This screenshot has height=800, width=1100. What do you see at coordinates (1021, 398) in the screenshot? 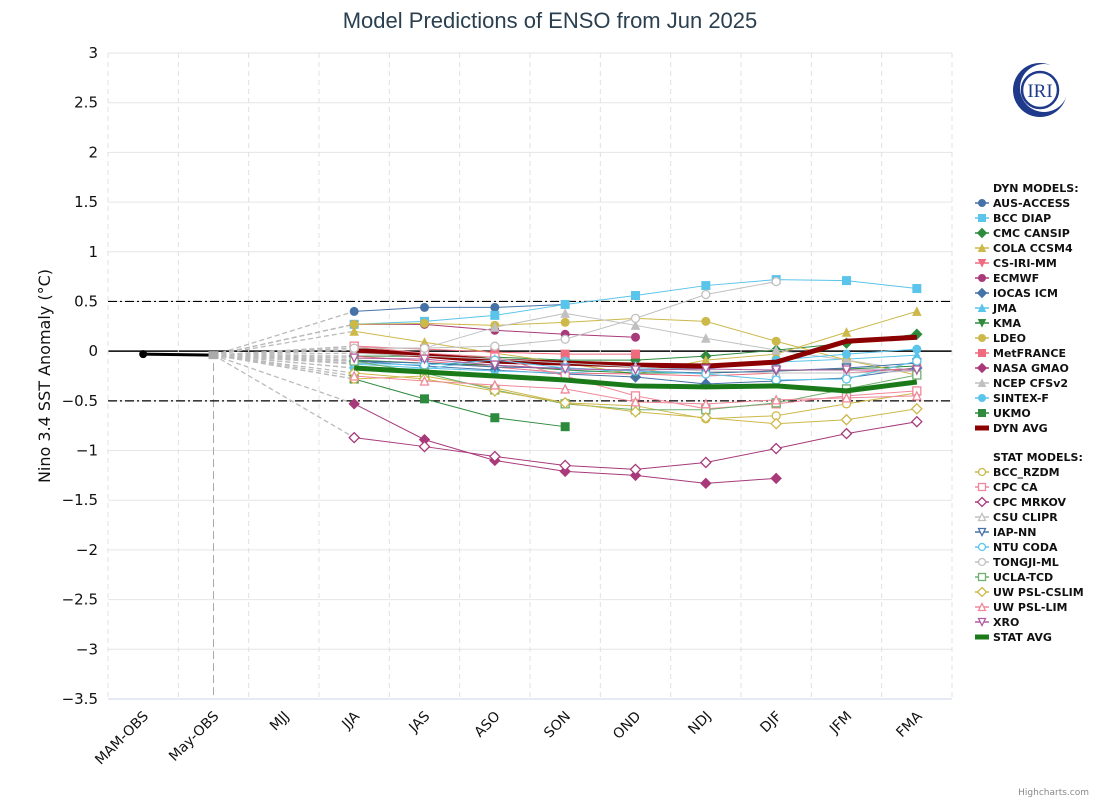
I see `legend-label: SINTEX-F` at bounding box center [1021, 398].